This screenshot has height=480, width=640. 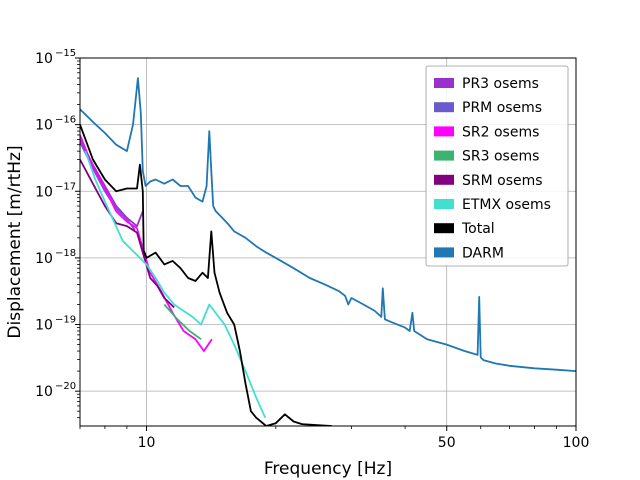 I want to click on legend-label: ETMX osems, so click(x=506, y=205).